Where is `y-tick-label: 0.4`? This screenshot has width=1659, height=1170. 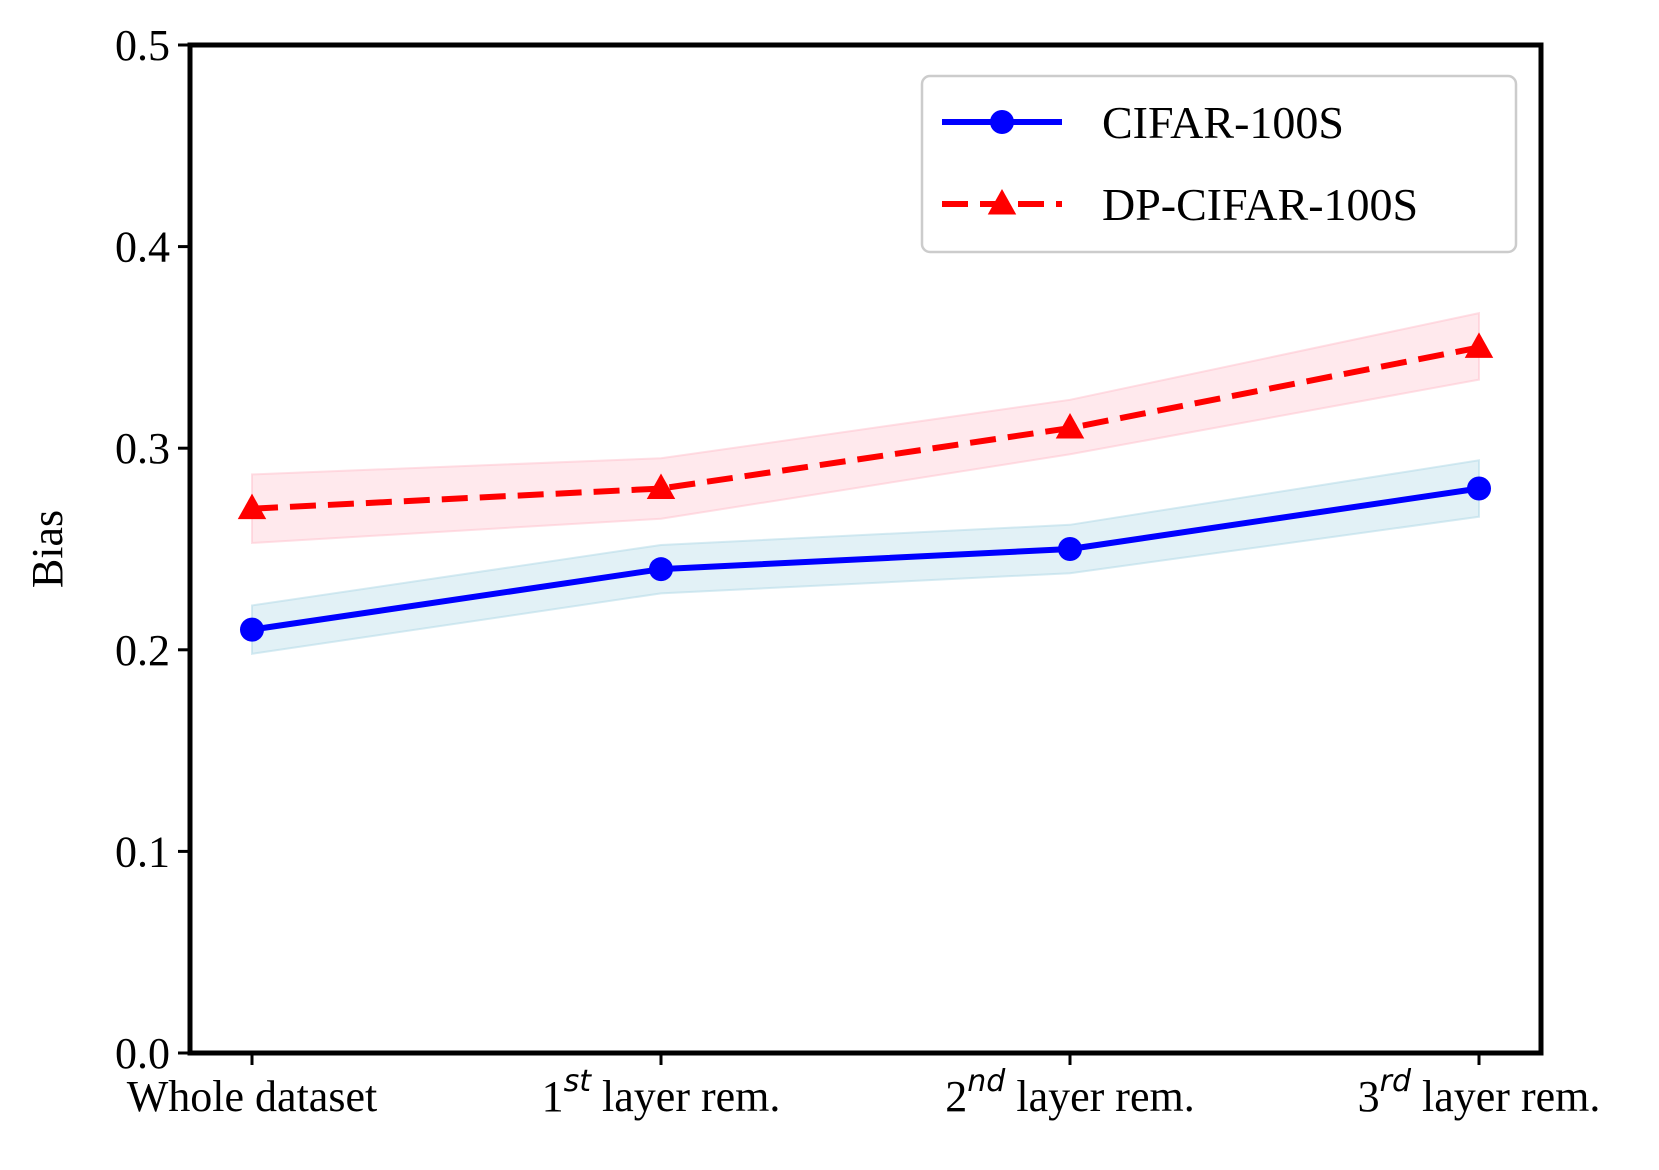 y-tick-label: 0.4 is located at coordinates (142, 247).